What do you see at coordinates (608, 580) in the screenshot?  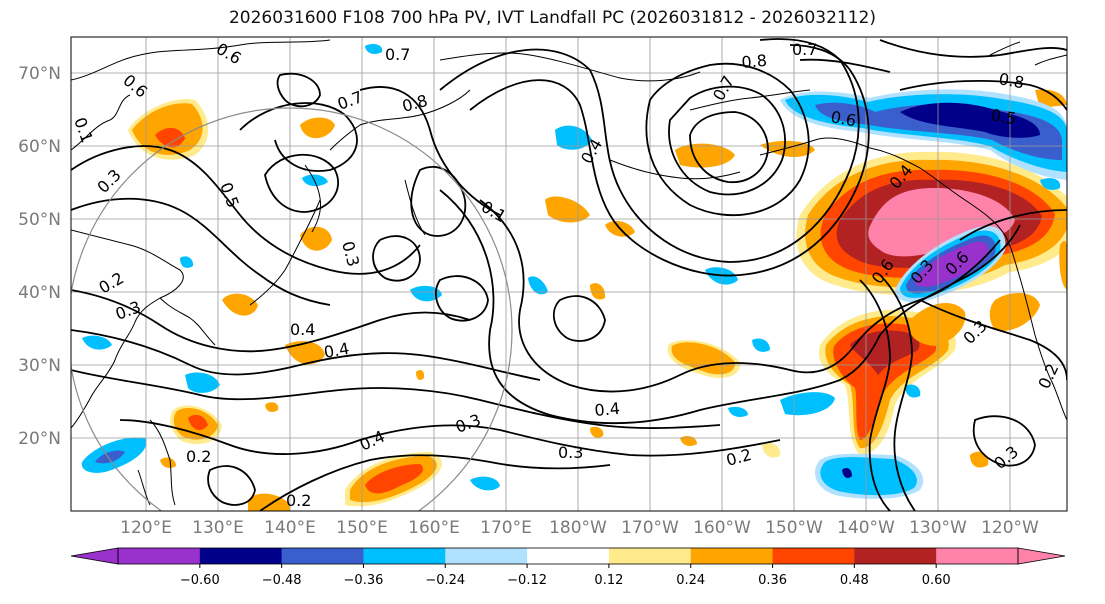 I see `colorbar-tick-label: 0.12` at bounding box center [608, 580].